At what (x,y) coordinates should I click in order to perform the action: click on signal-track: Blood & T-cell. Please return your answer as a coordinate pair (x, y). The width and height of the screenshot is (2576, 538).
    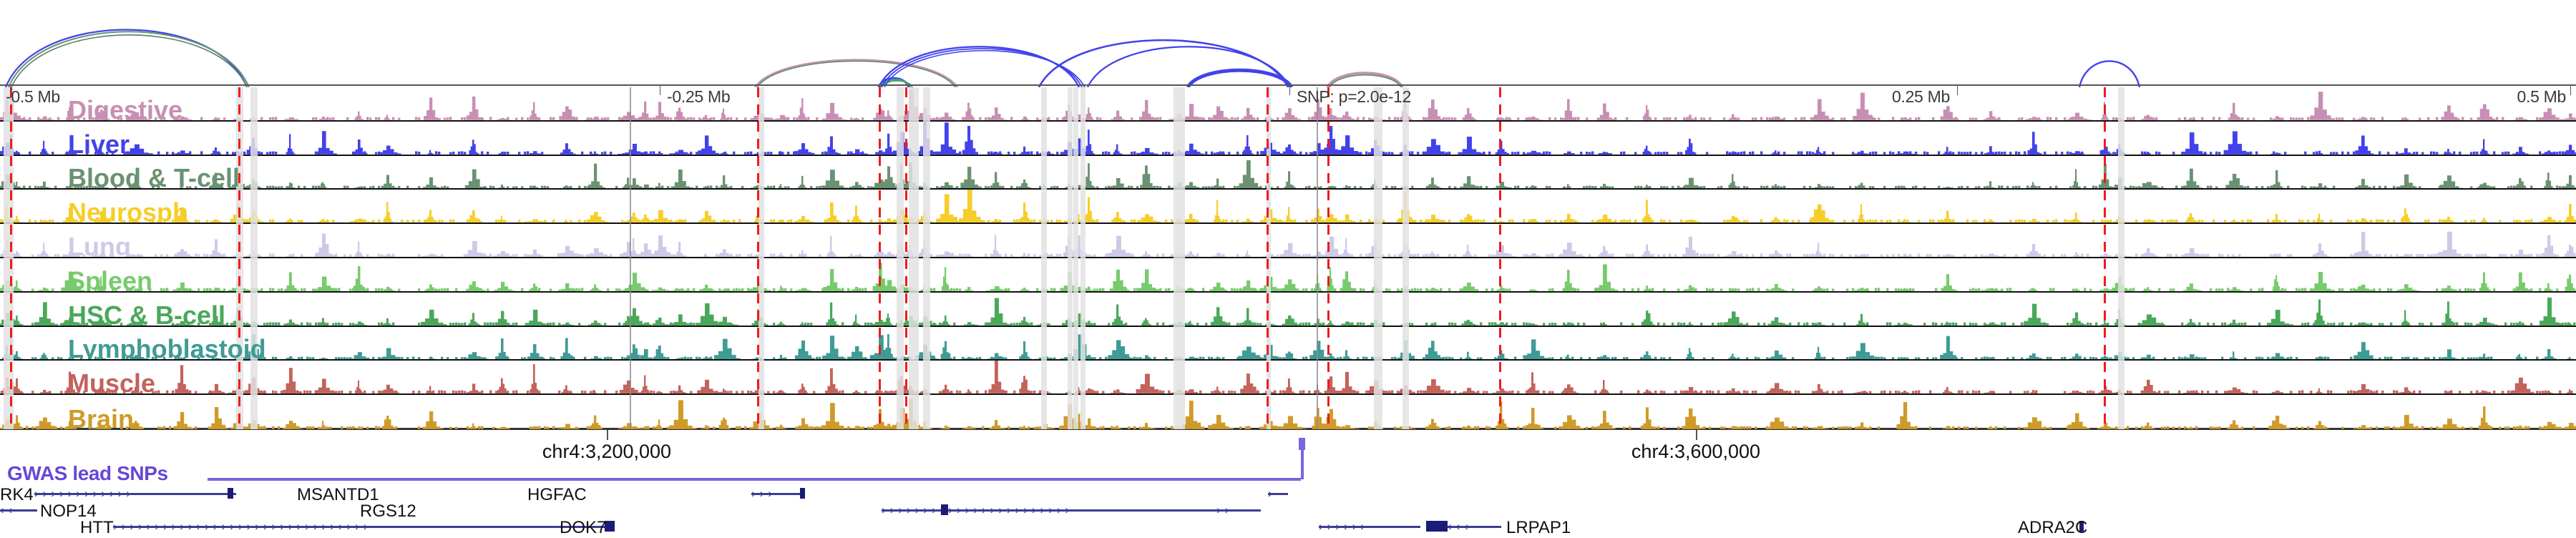
    Looking at the image, I should click on (1288, 173).